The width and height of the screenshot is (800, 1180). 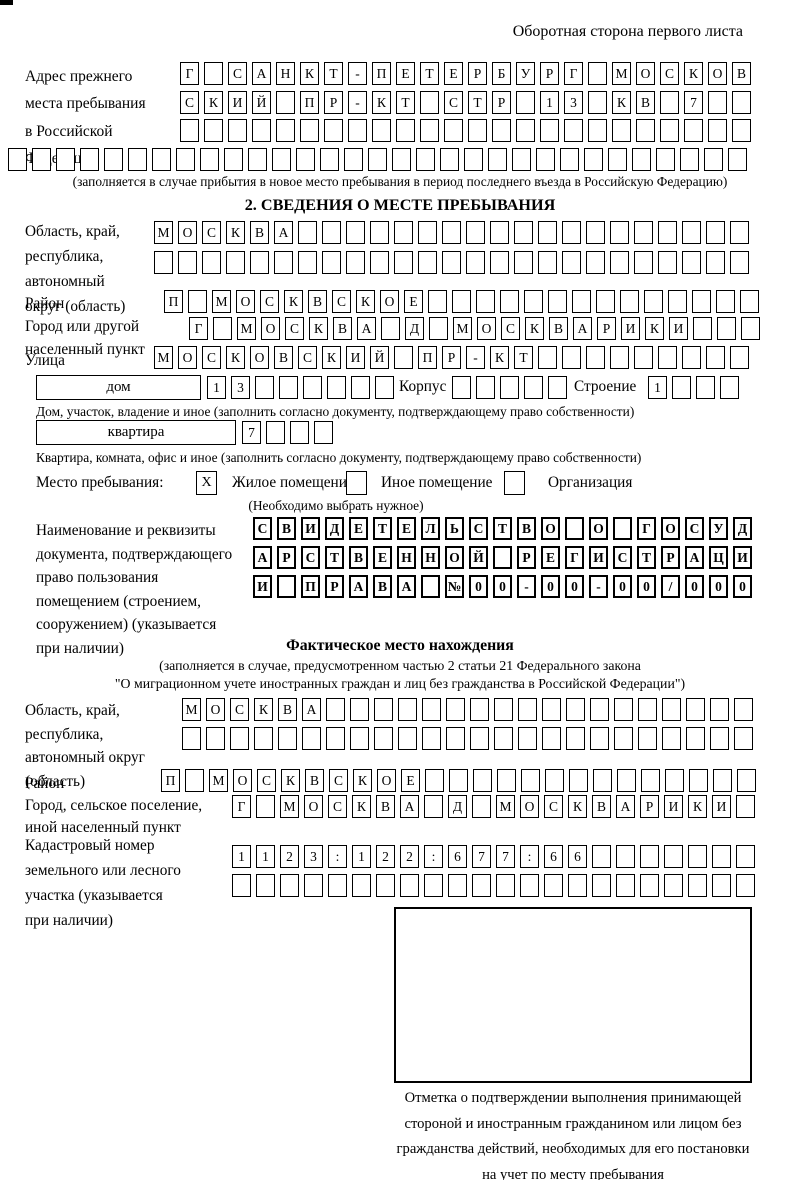 I want to click on char-cell: 0, so click(x=478, y=586).